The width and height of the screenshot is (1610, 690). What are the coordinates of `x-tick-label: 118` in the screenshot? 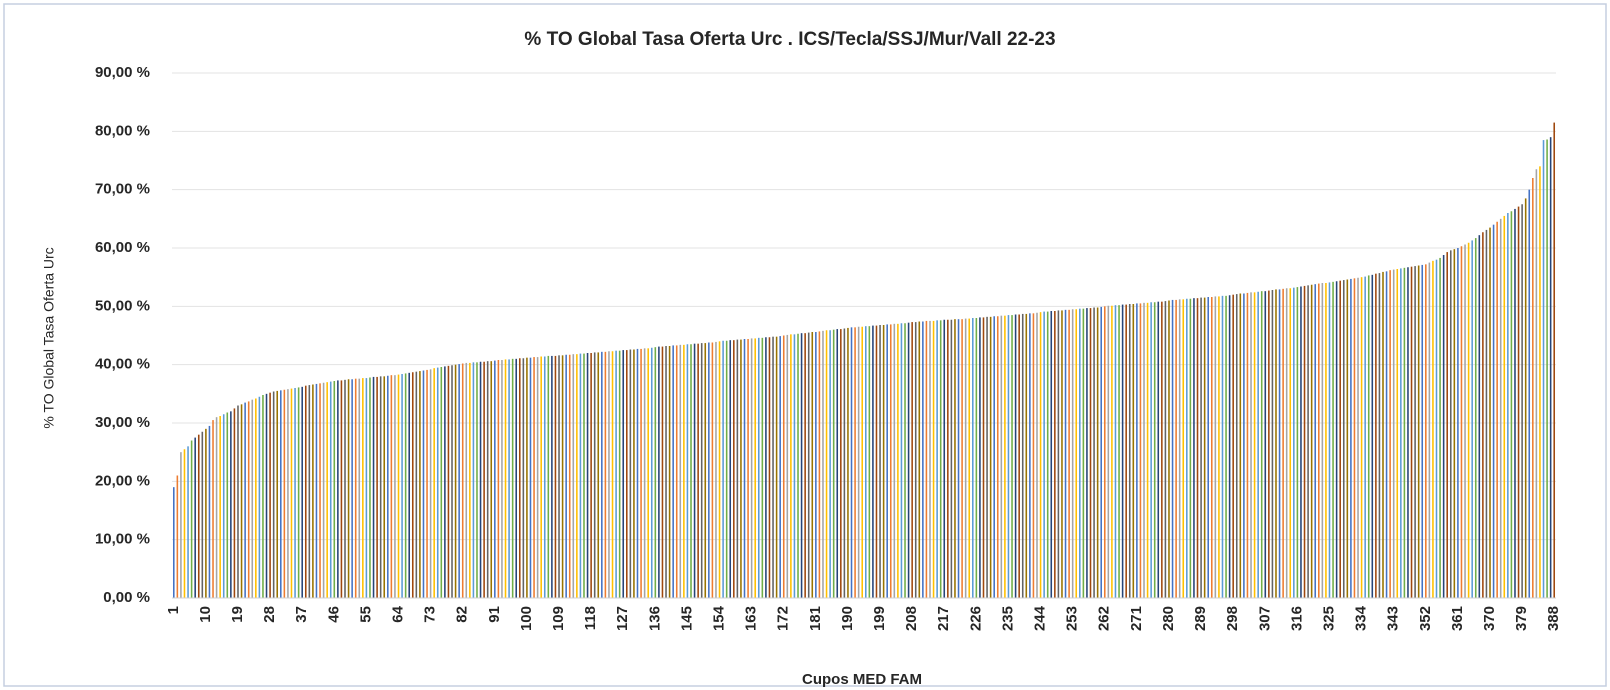 It's located at (590, 618).